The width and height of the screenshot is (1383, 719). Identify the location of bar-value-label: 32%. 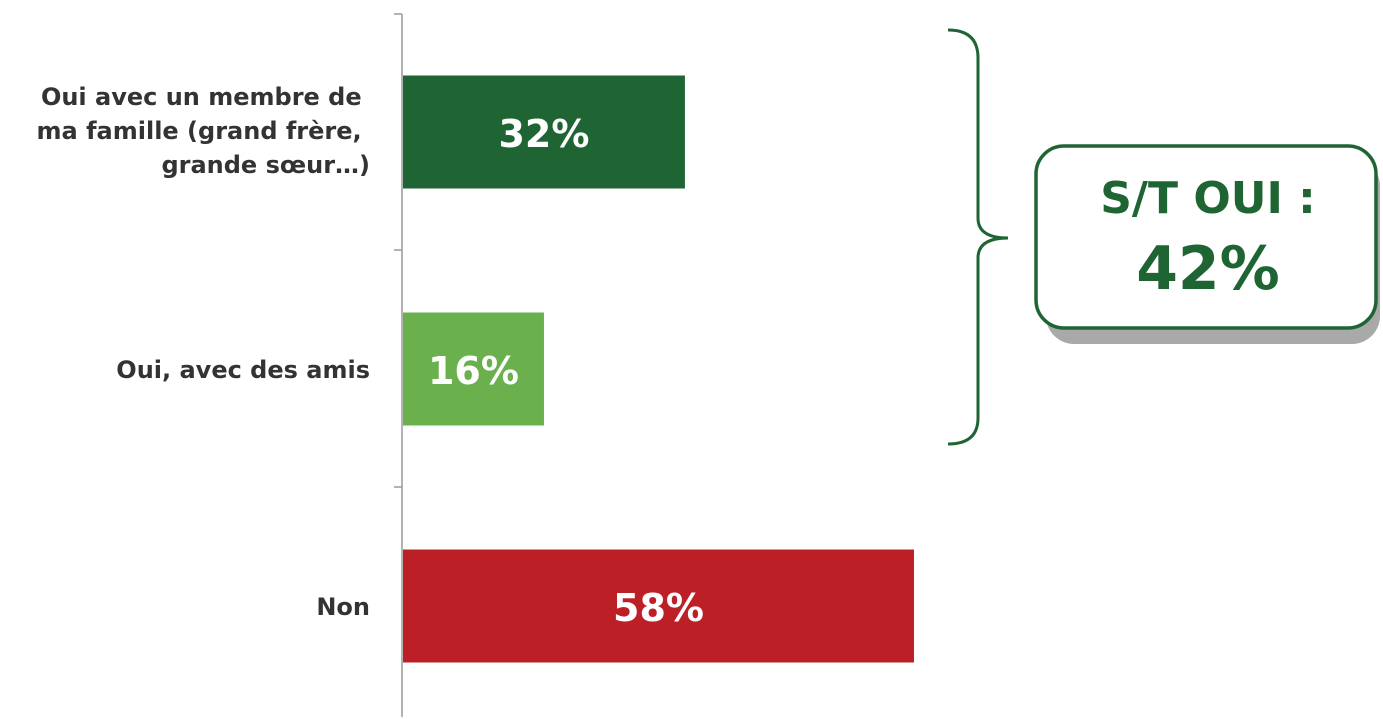
(543, 134).